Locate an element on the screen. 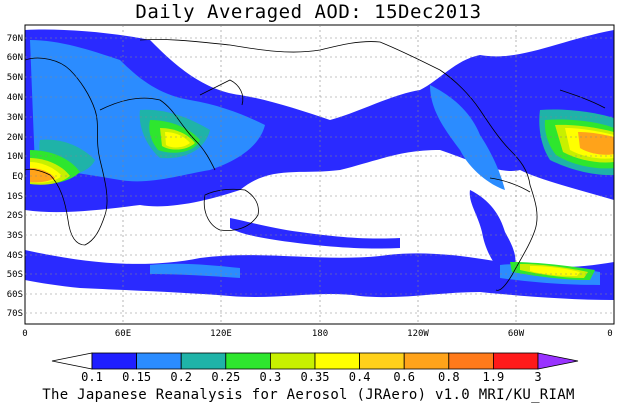  colorbar-tick-label: 0.6 is located at coordinates (404, 377).